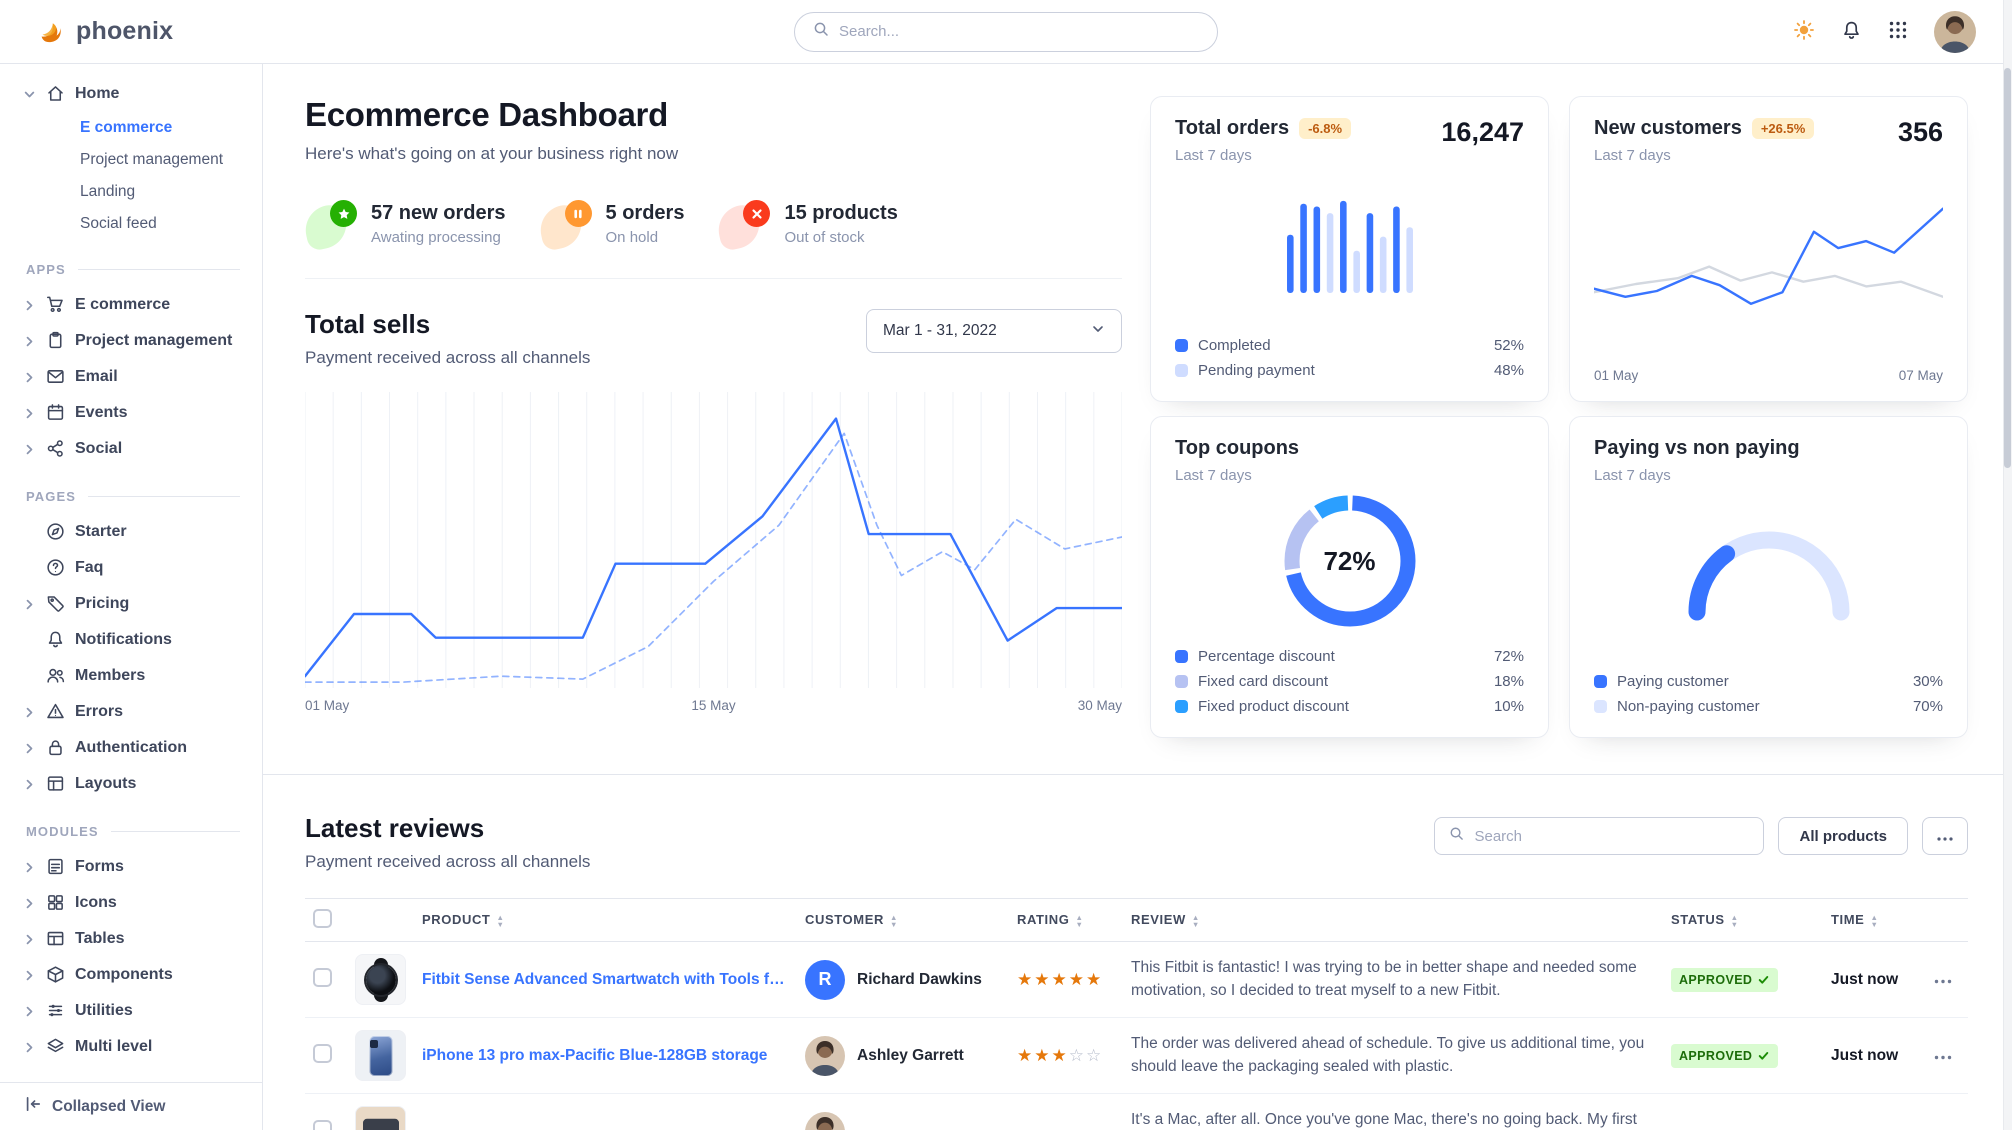  What do you see at coordinates (131, 903) in the screenshot?
I see `sidebar-item-icons: Icons` at bounding box center [131, 903].